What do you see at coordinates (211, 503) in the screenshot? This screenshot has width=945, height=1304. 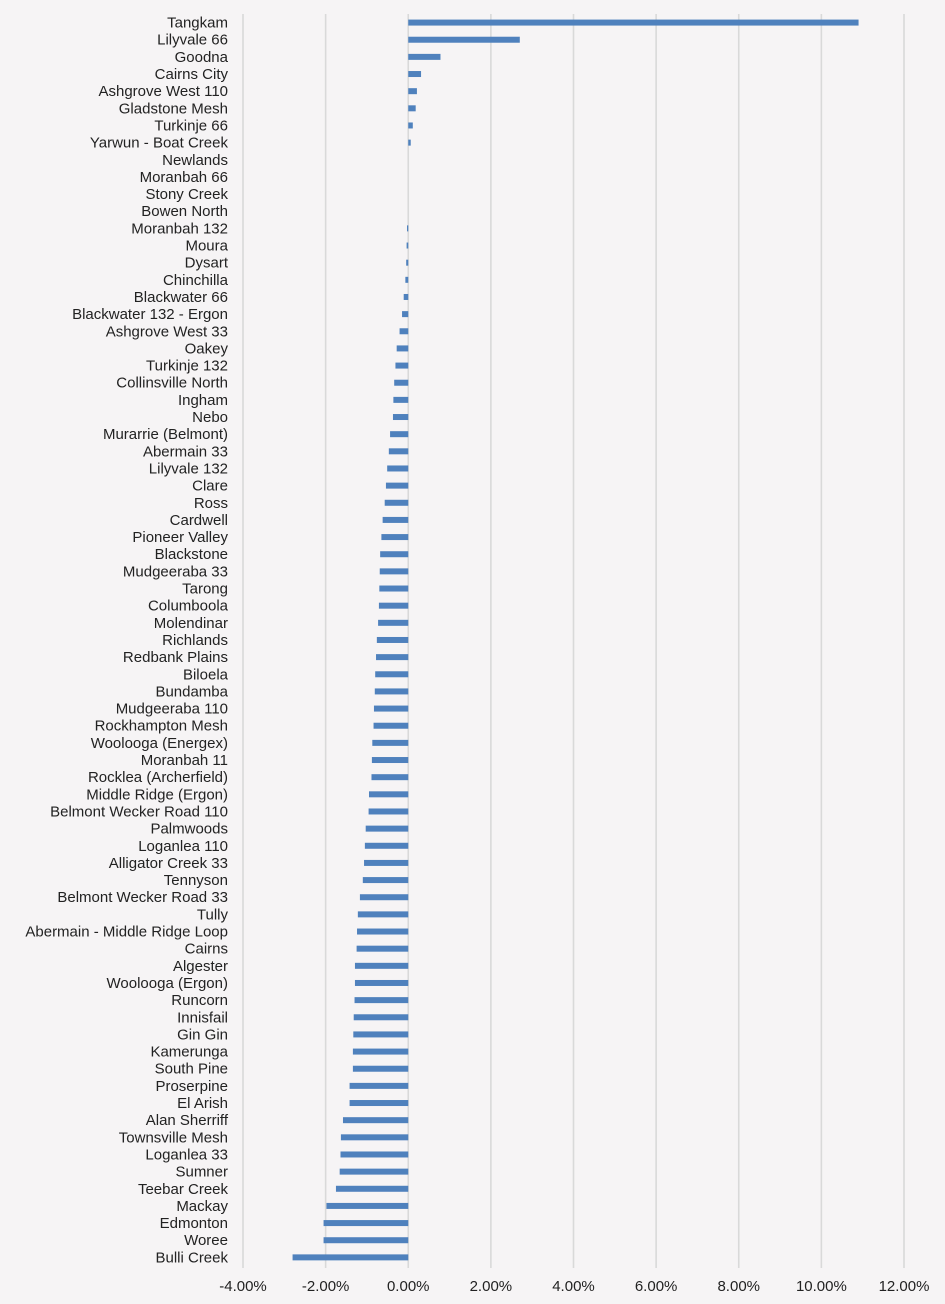 I see `category-label: Ross` at bounding box center [211, 503].